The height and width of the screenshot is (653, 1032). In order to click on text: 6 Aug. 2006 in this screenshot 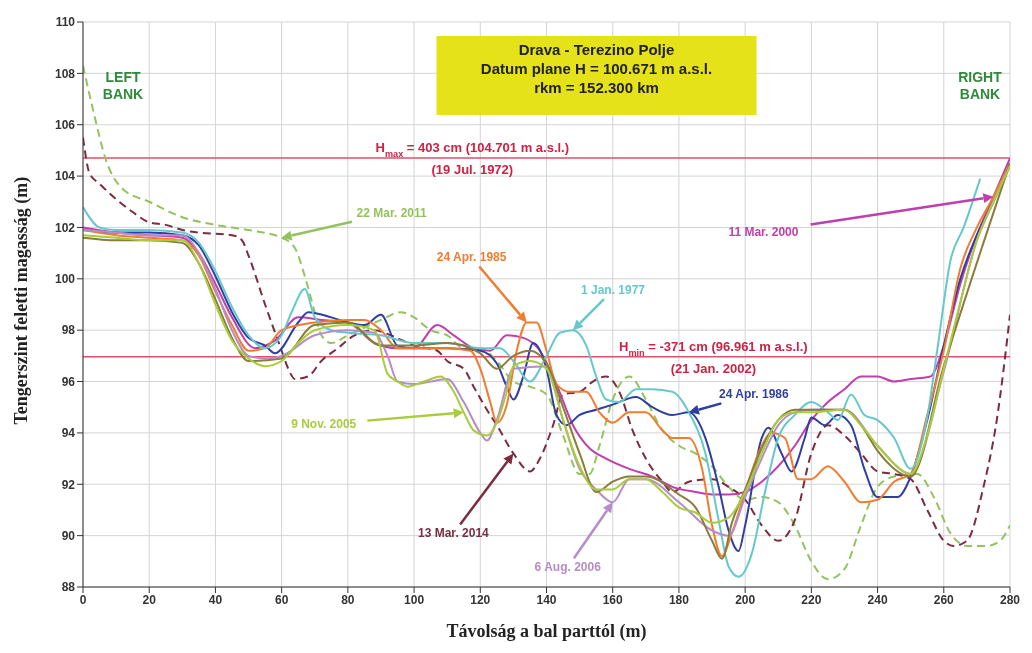, I will do `click(568, 567)`.